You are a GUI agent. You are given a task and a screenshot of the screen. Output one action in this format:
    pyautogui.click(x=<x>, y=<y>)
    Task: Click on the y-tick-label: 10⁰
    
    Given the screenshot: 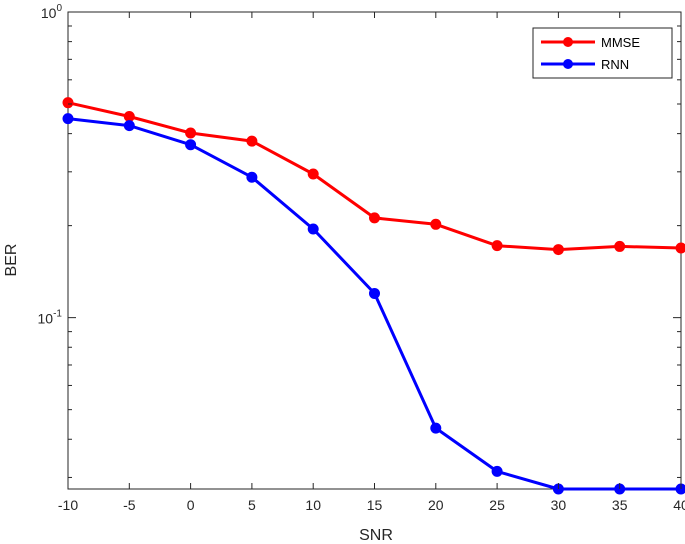 What is the action you would take?
    pyautogui.click(x=52, y=12)
    